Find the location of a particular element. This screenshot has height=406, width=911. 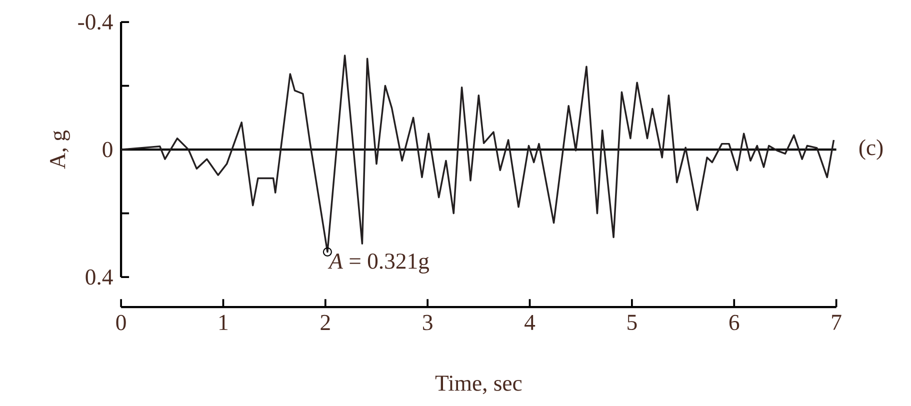

x-tick-label: 3 is located at coordinates (427, 322).